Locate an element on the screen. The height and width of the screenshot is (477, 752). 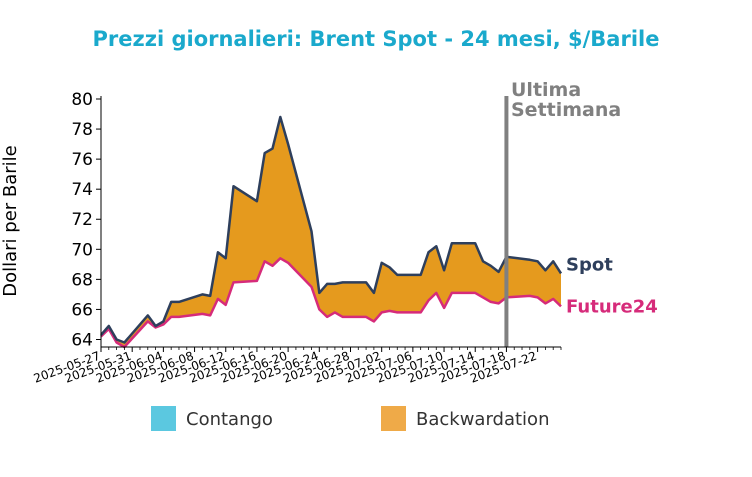
y-tick-label: 76 is located at coordinates (82, 160).